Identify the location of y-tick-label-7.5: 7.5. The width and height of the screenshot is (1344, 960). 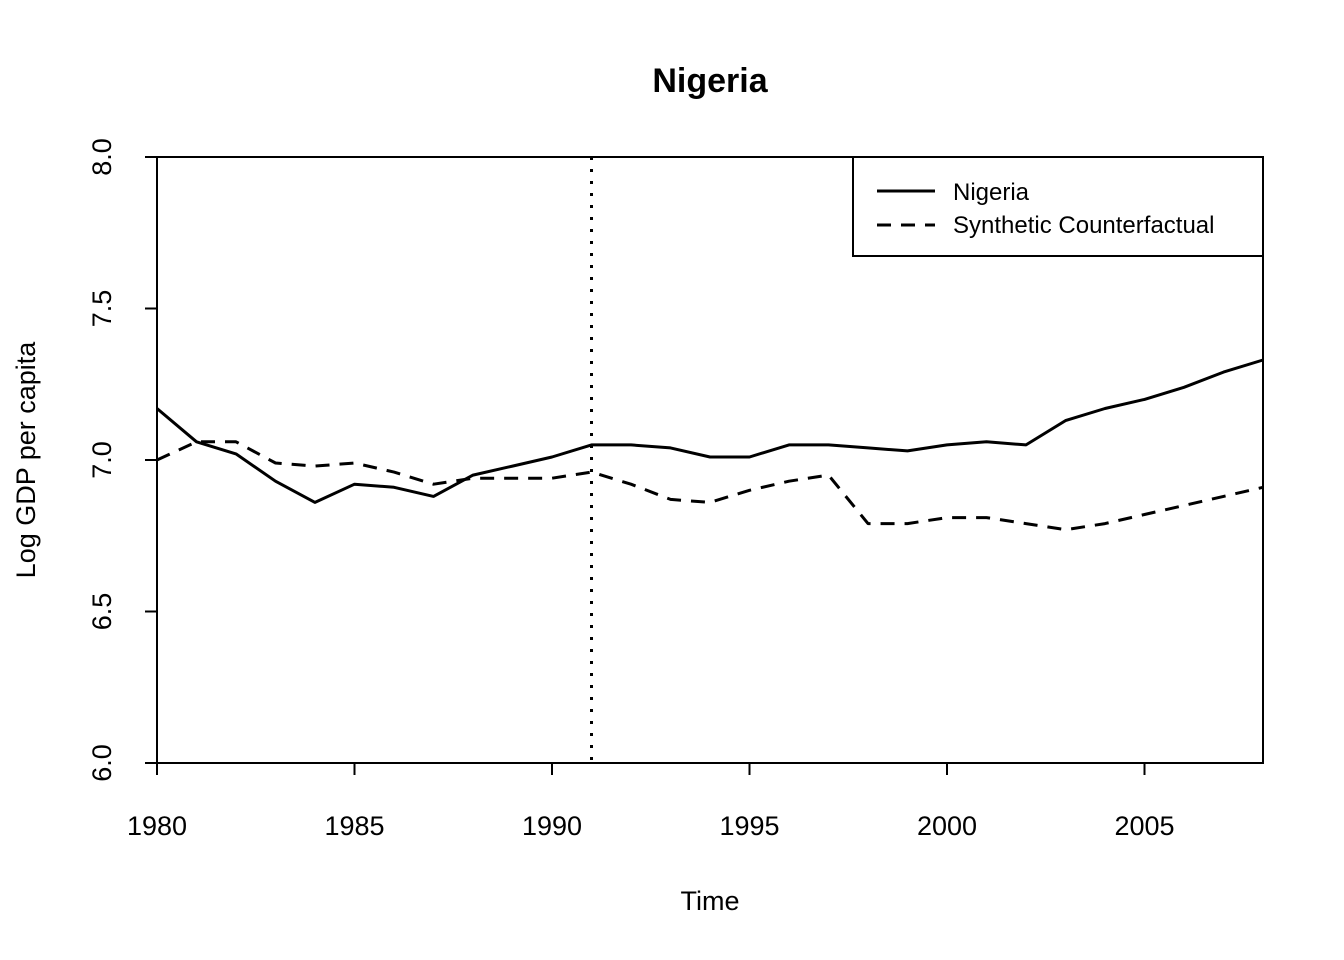
(102, 309).